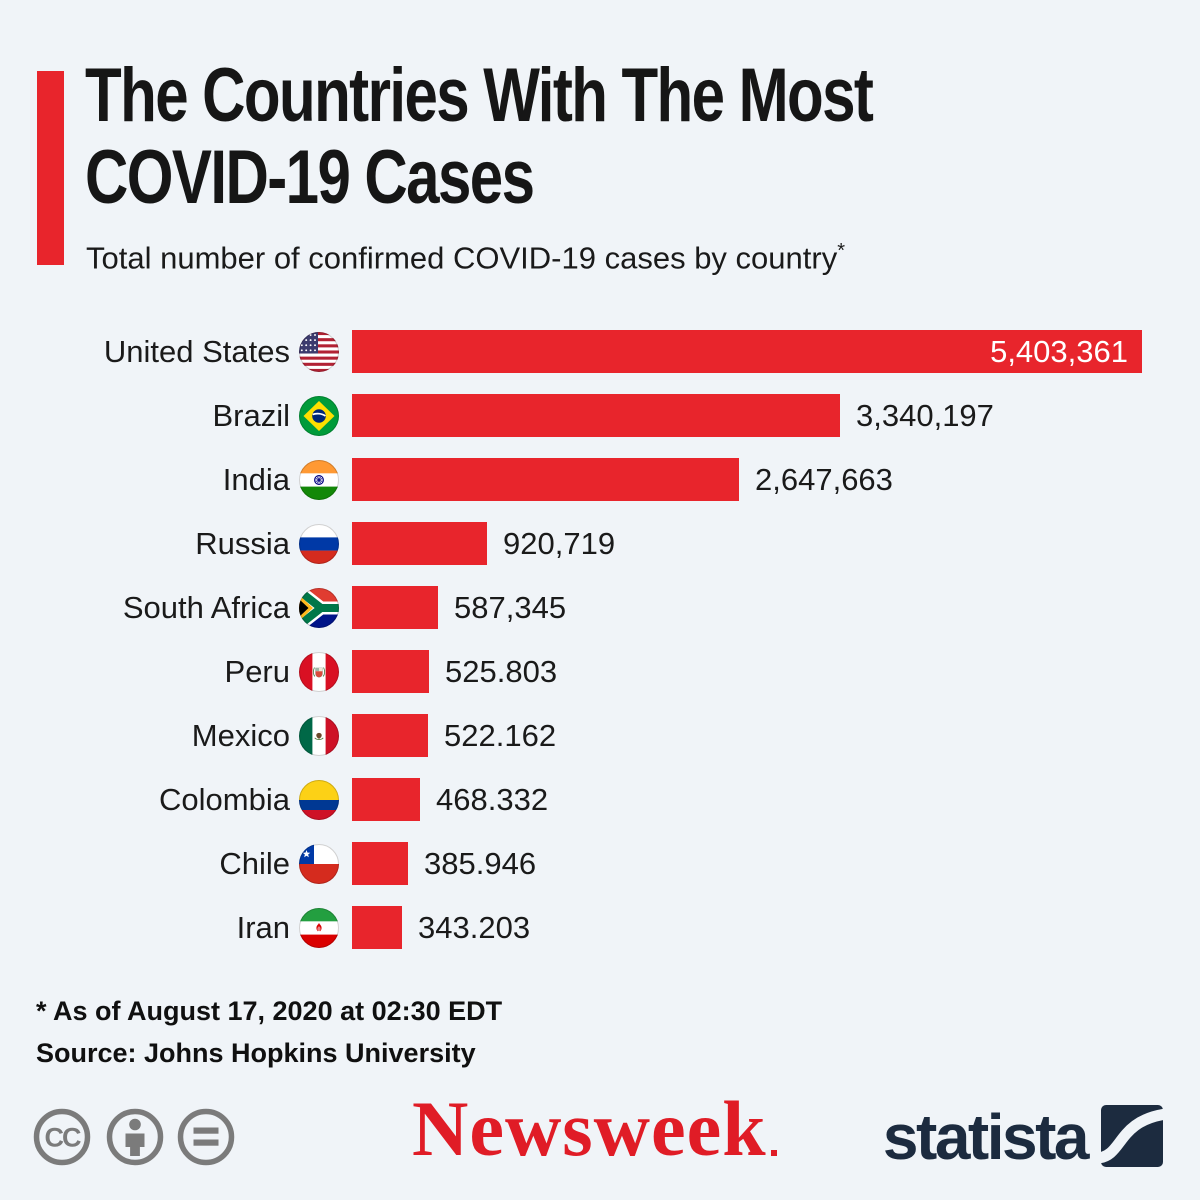 This screenshot has height=1200, width=1200. Describe the element at coordinates (773, 1153) in the screenshot. I see `newsweek-trademark-dot` at that location.